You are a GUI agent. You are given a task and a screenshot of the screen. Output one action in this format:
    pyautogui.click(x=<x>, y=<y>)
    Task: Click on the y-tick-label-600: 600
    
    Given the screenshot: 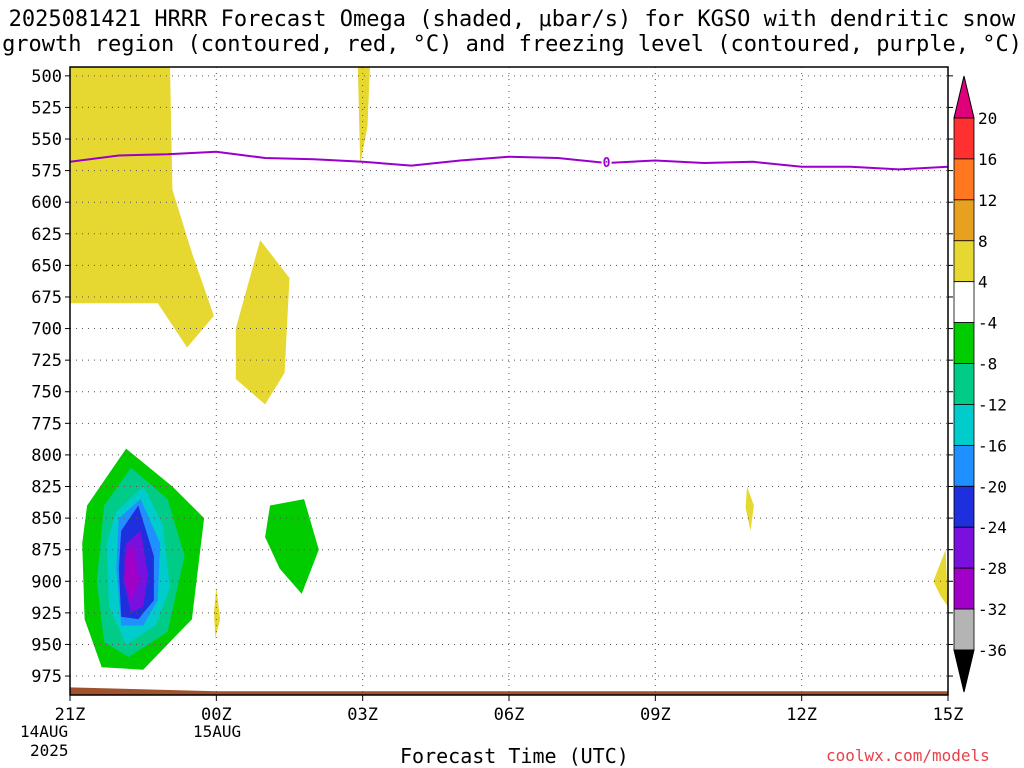 What is the action you would take?
    pyautogui.click(x=46, y=203)
    